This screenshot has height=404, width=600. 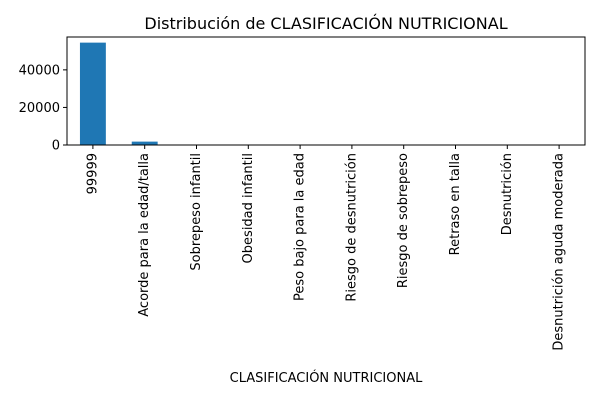 What do you see at coordinates (559, 252) in the screenshot?
I see `x-tick-label: Desnutrición aguda moderada` at bounding box center [559, 252].